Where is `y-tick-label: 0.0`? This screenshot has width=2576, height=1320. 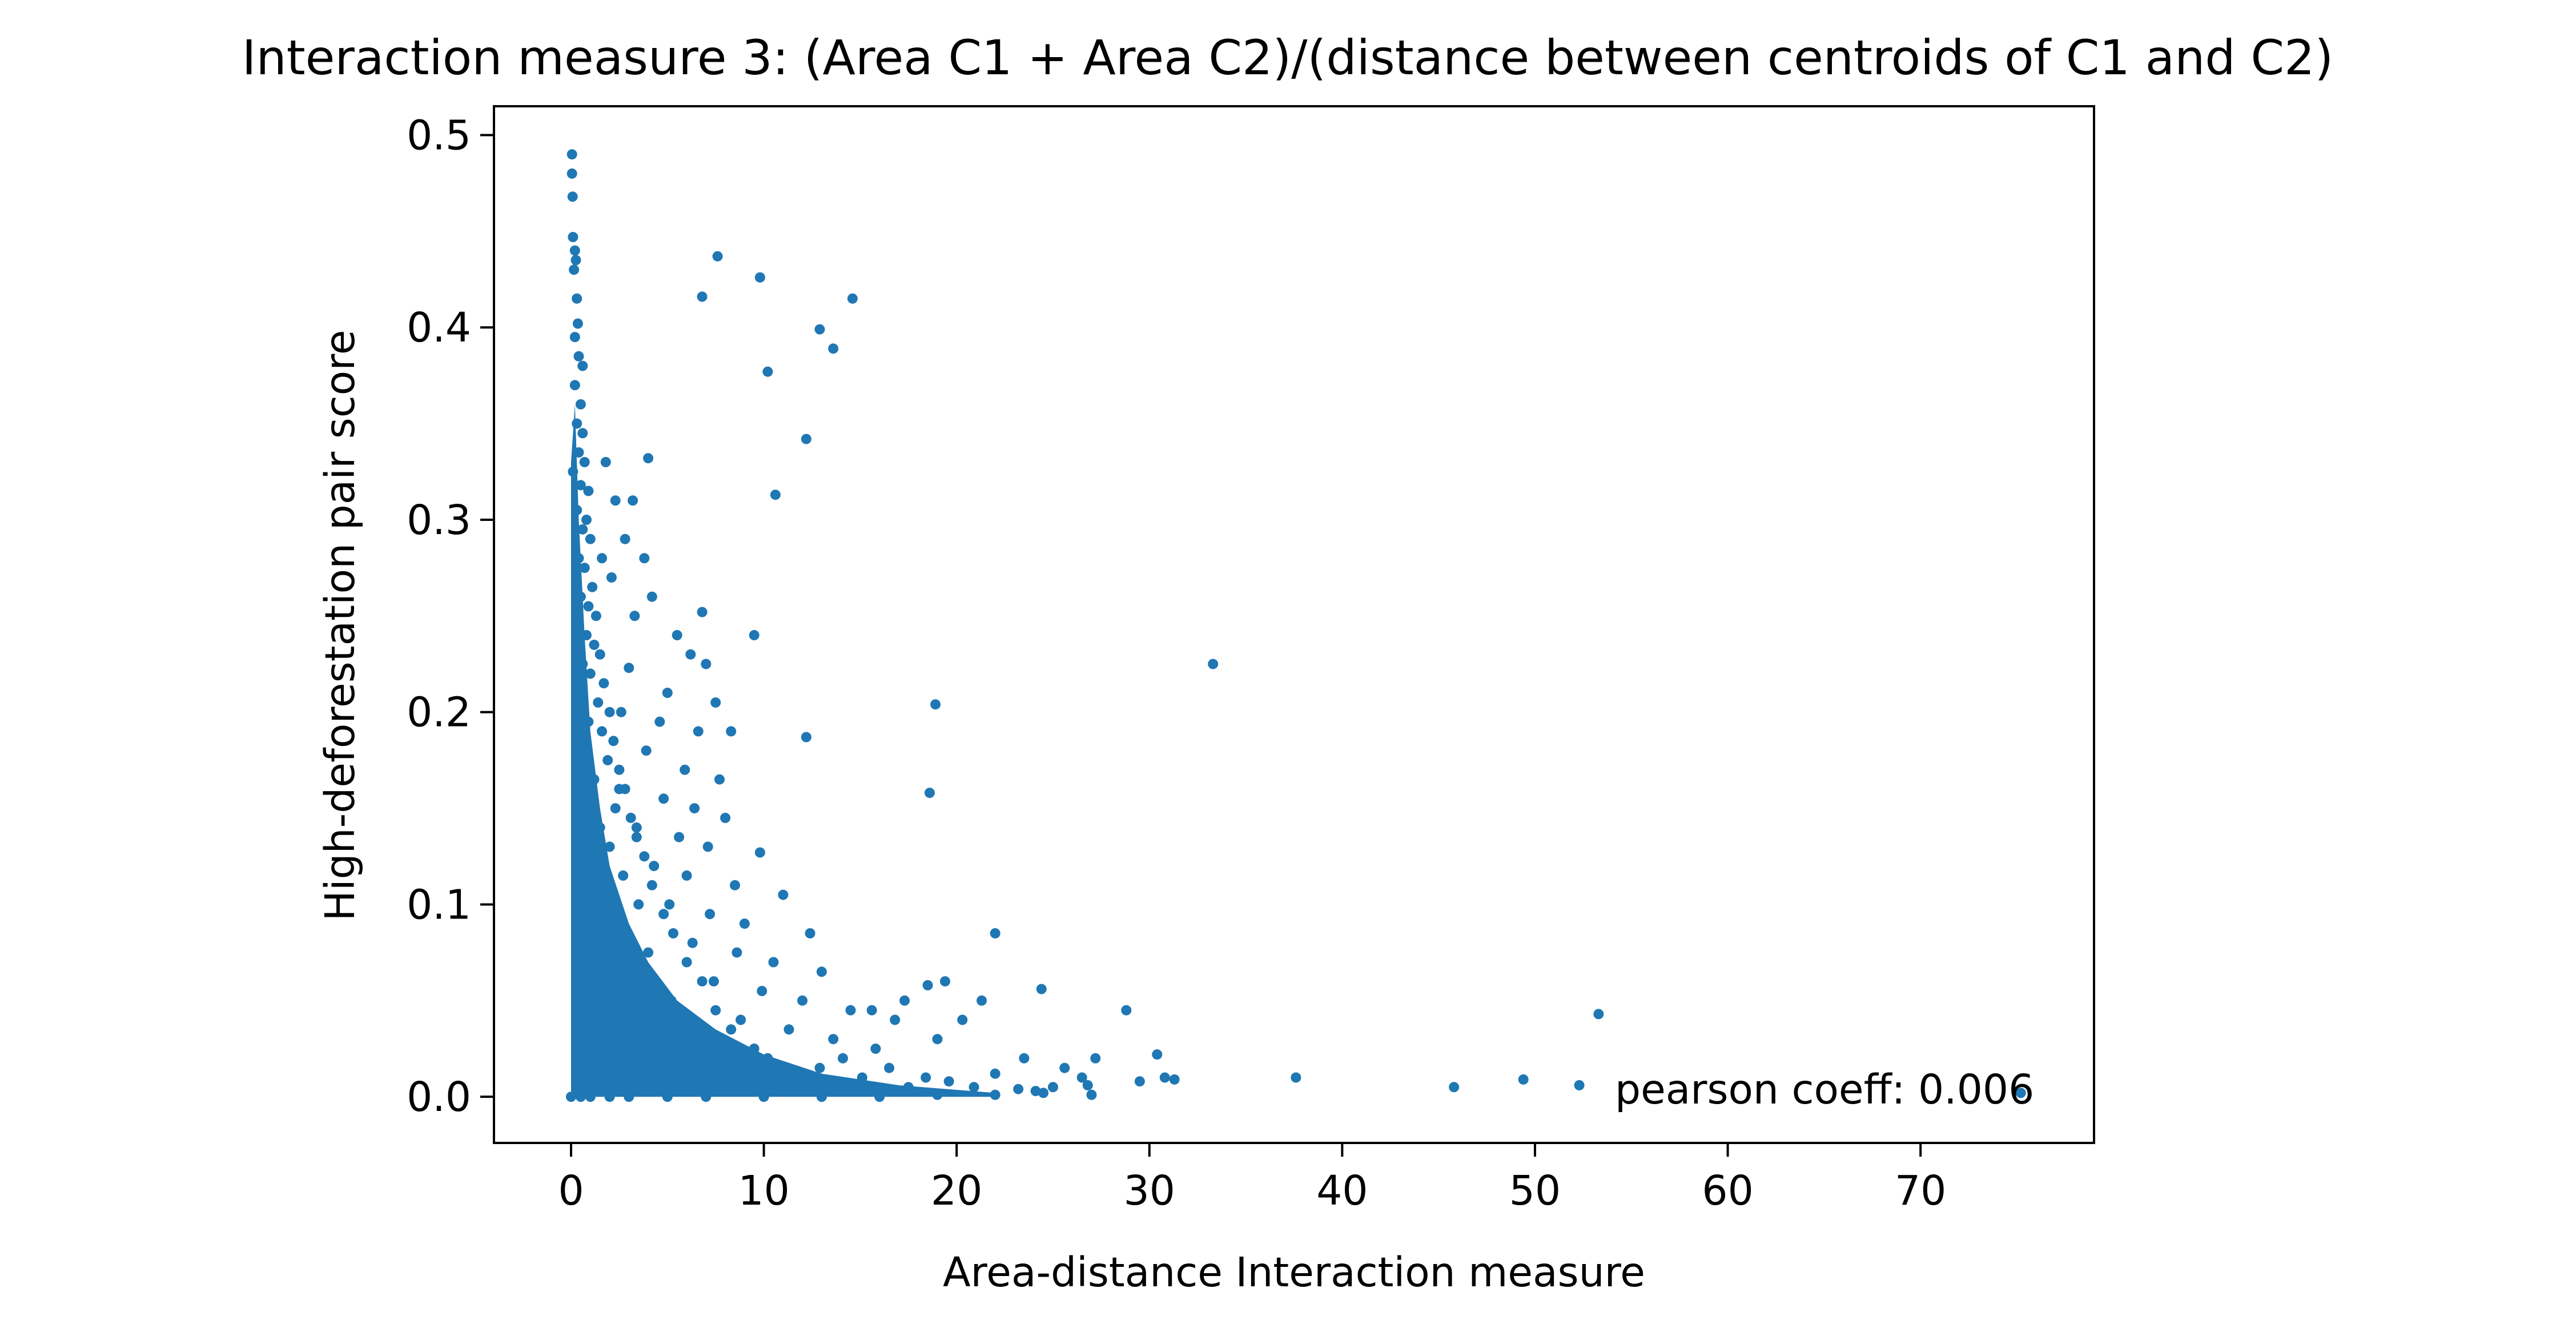
y-tick-label: 0.0 is located at coordinates (439, 1097).